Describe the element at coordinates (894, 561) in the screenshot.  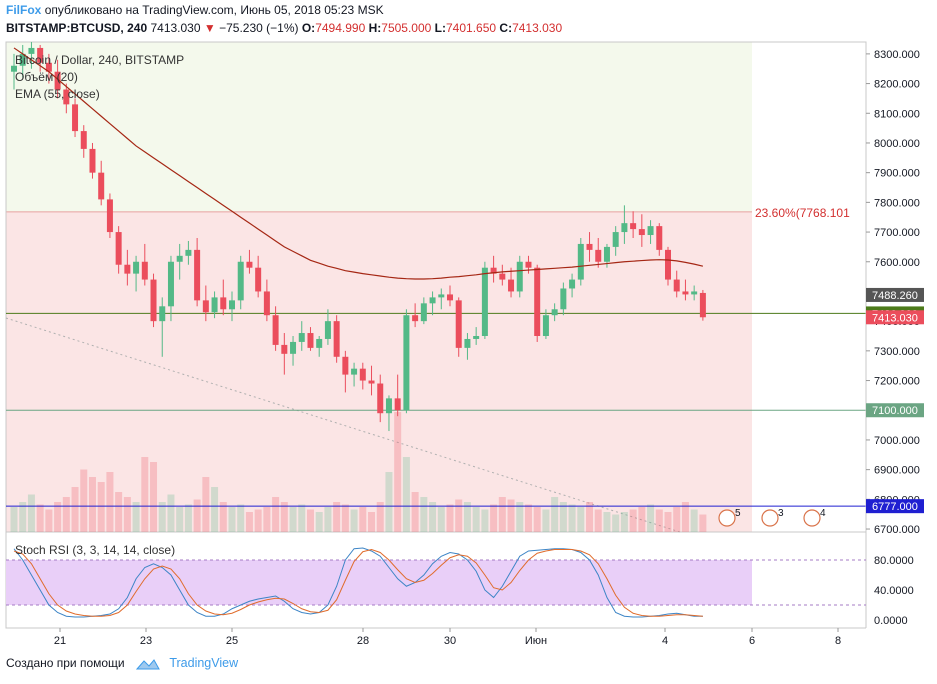
I see `stoch-tick-label: 80.0000` at that location.